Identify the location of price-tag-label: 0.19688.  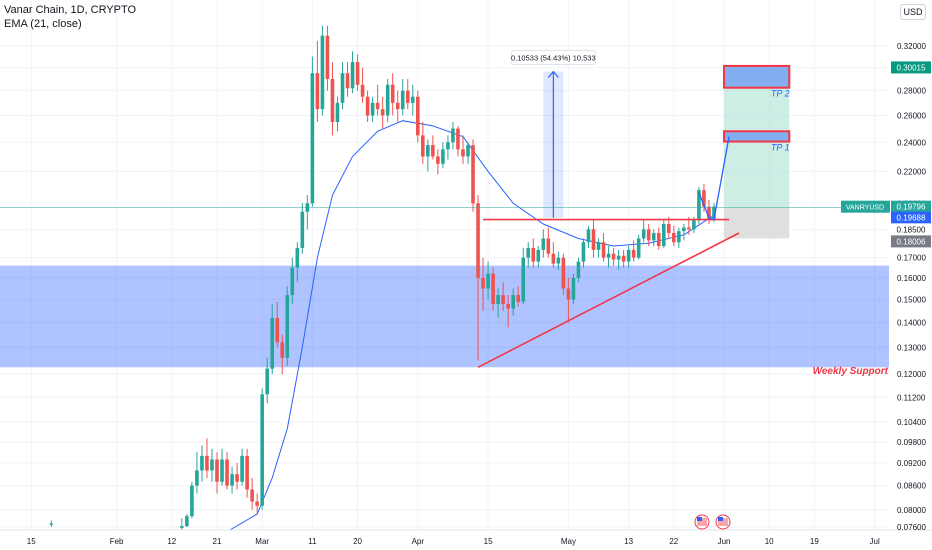
(911, 218).